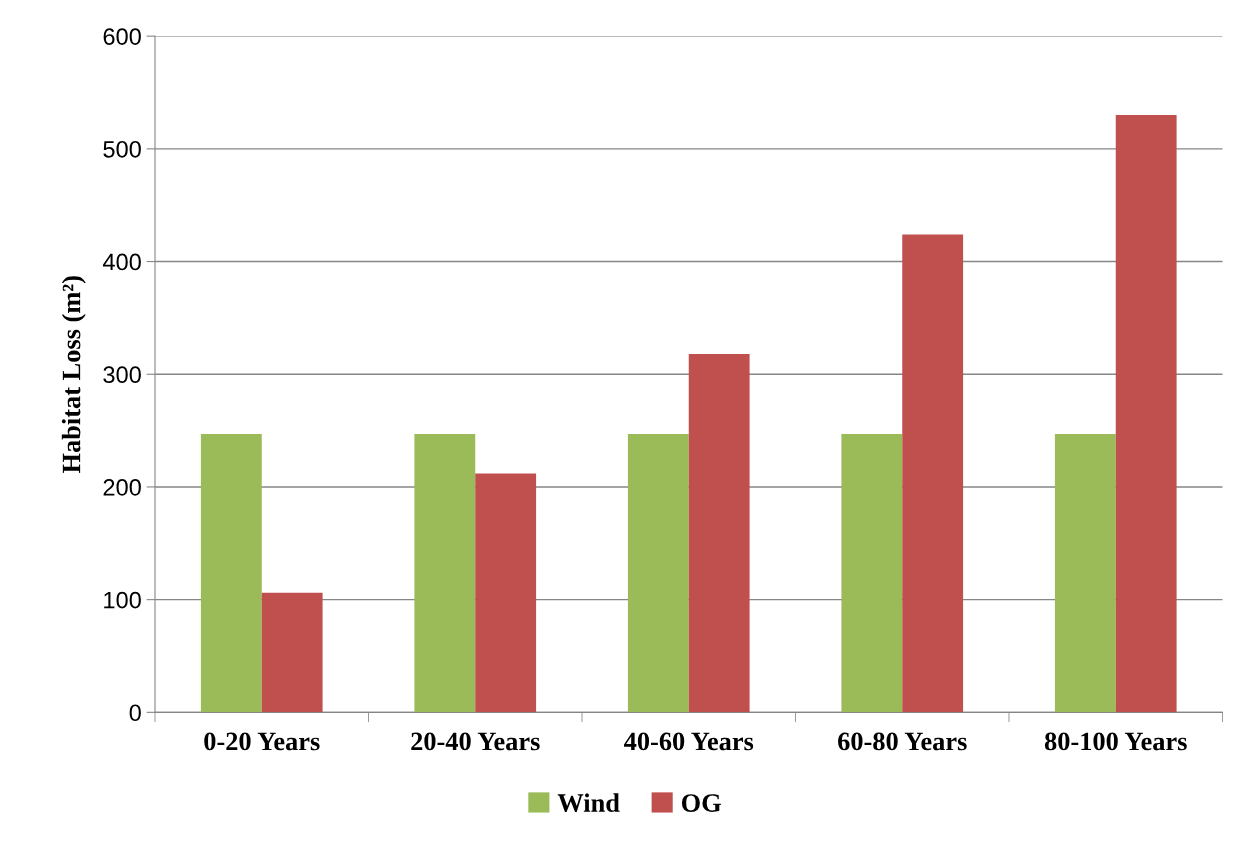  I want to click on y-tick-label: 400, so click(121, 262).